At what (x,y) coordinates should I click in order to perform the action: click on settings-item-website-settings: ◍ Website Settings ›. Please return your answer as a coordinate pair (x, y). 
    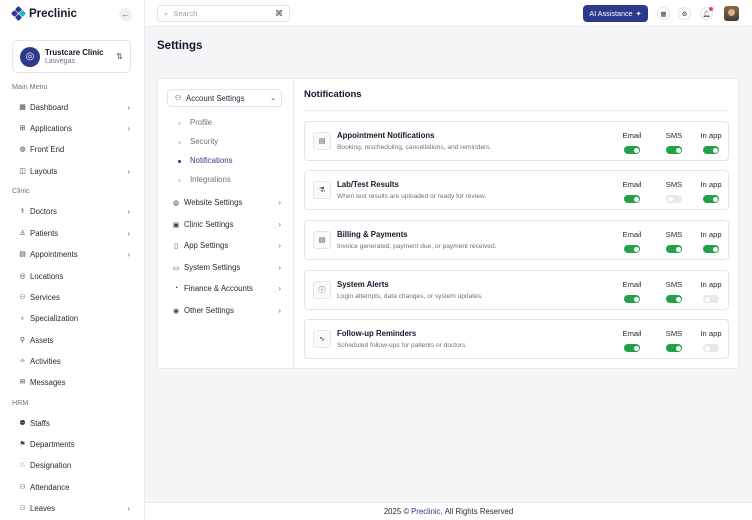
    Looking at the image, I should click on (226, 202).